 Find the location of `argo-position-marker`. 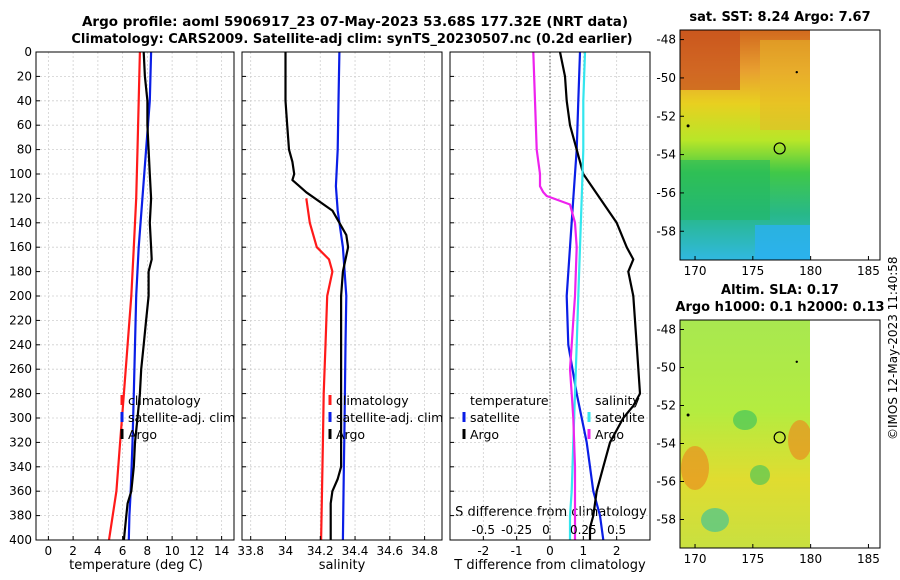

argo-position-marker is located at coordinates (779, 148).